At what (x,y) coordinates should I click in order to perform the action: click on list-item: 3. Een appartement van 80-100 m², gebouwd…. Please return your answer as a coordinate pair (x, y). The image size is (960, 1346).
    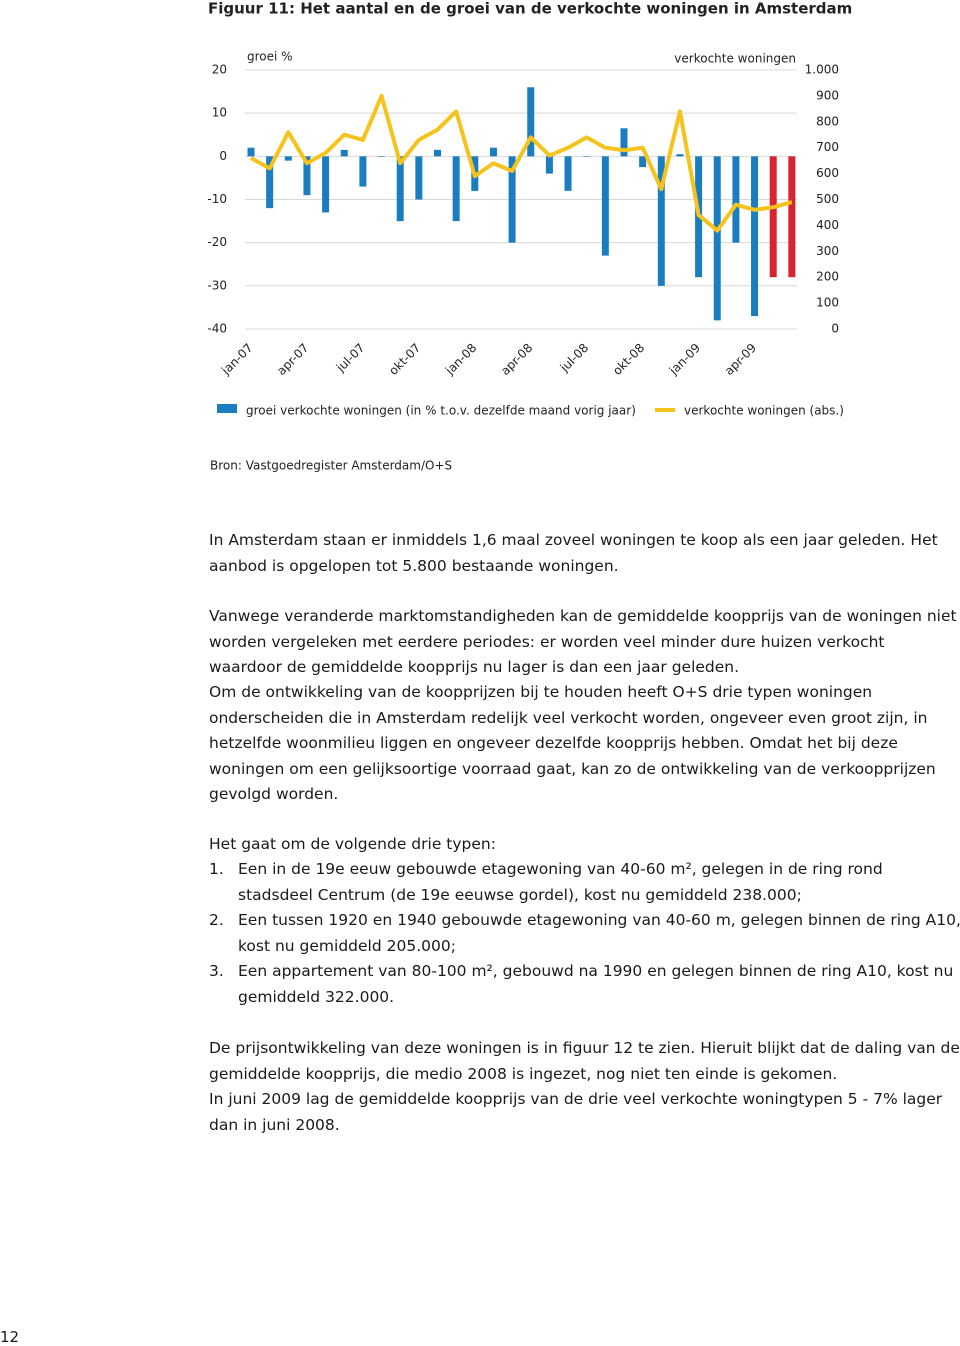
    Looking at the image, I should click on (584, 984).